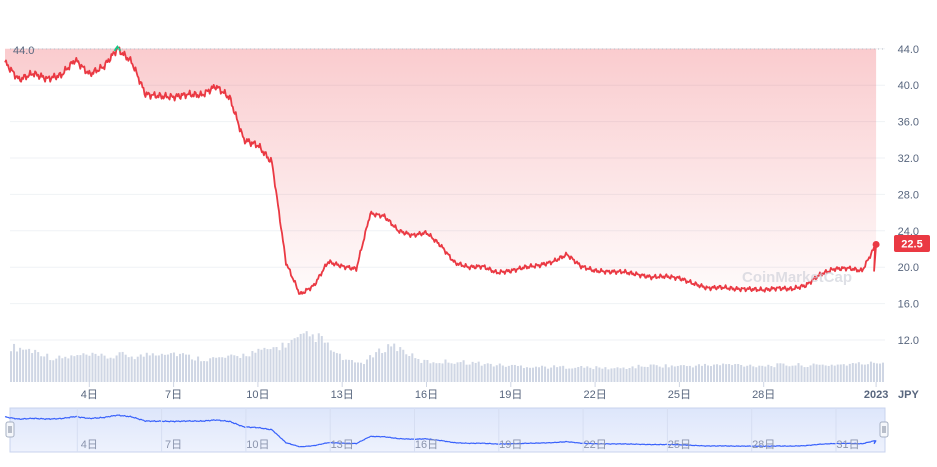  Describe the element at coordinates (908, 341) in the screenshot. I see `y-tick-label: 12.0` at that location.